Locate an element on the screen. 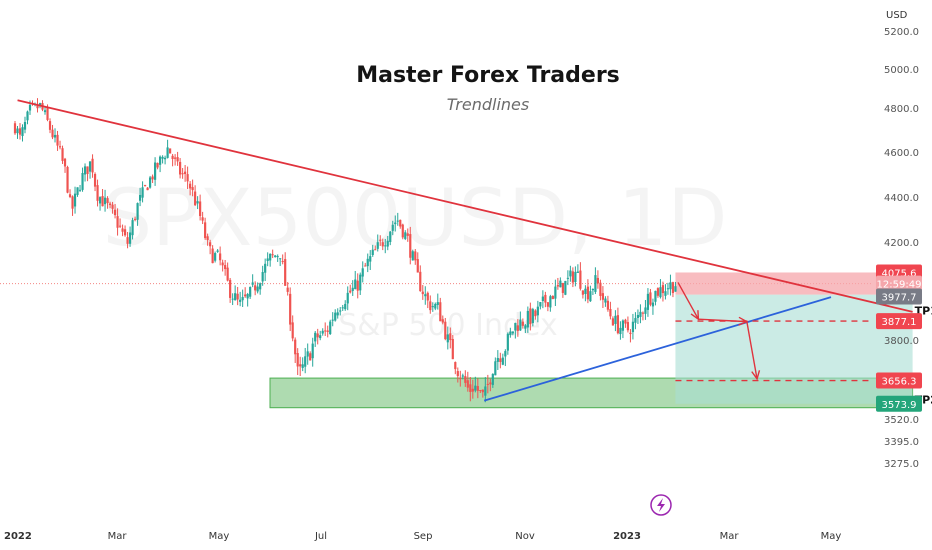 This screenshot has height=550, width=932. reward-zone is located at coordinates (794, 349).